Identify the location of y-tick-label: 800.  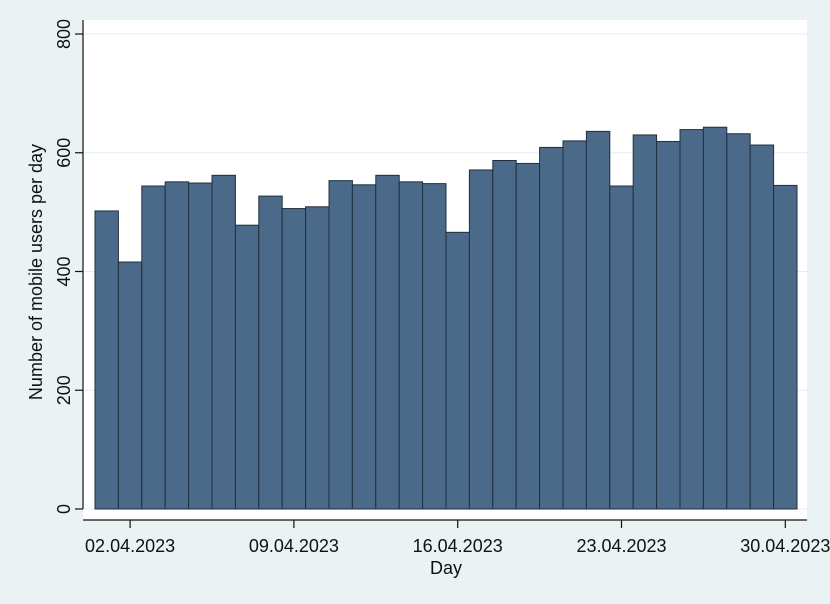
(64, 34).